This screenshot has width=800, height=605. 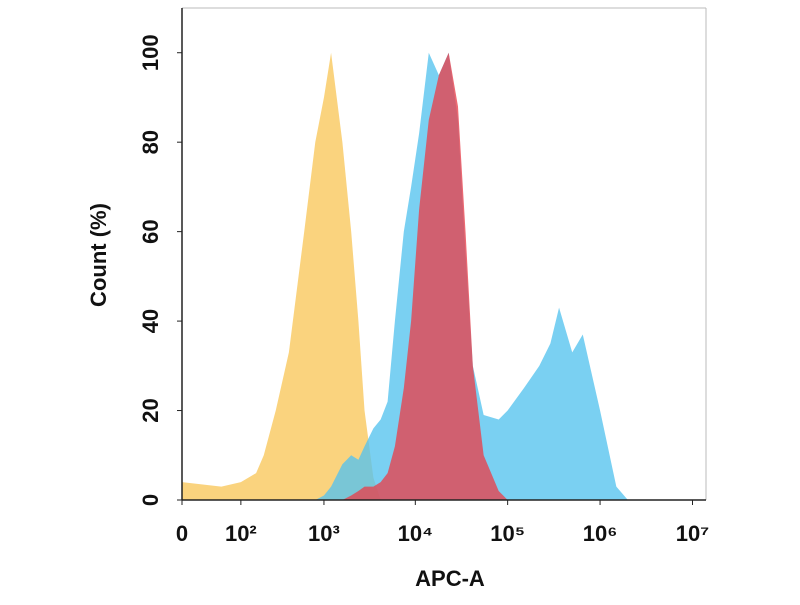 I want to click on x-tick-label: 10³, so click(x=324, y=533).